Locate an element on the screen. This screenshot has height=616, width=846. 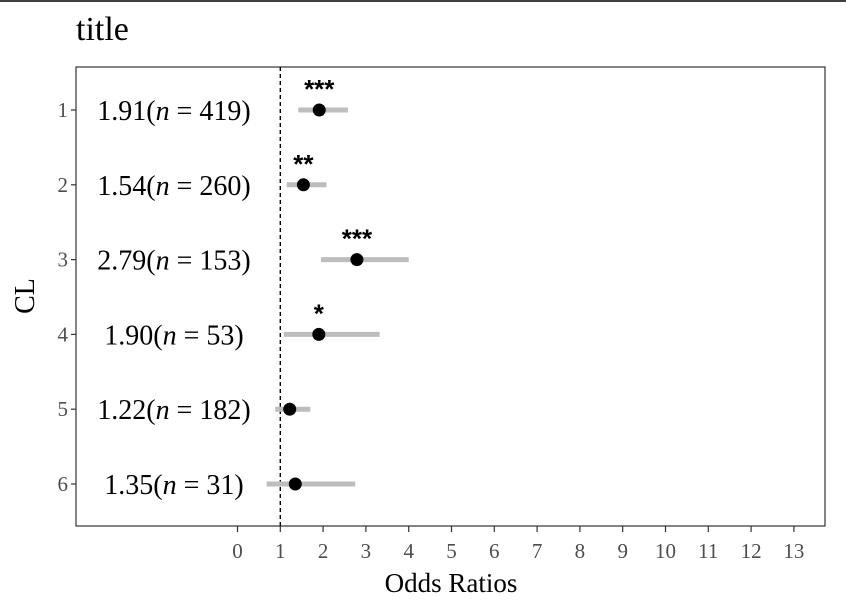
x-tick-label: 8 is located at coordinates (580, 551).